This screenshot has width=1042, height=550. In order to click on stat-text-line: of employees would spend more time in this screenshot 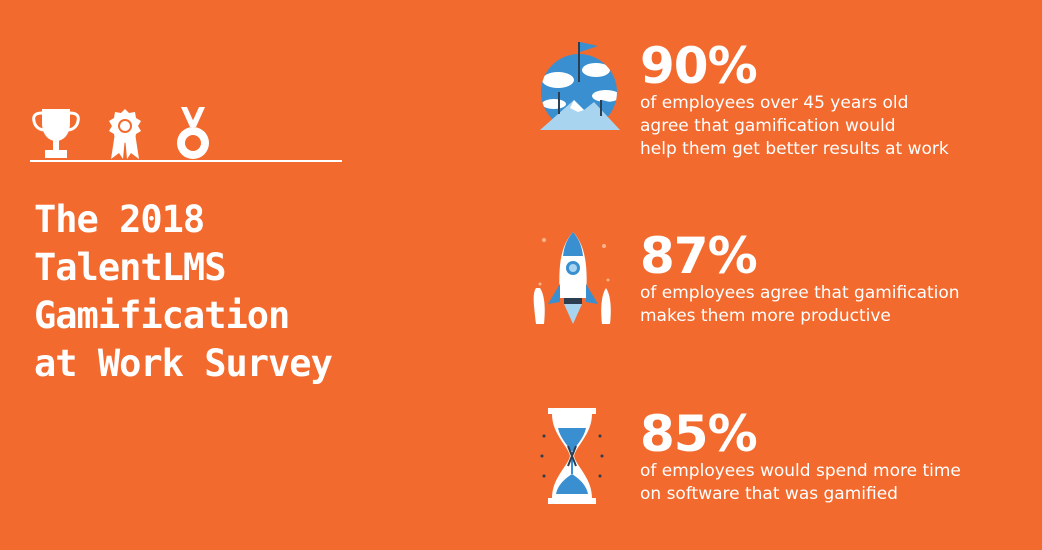, I will do `click(800, 471)`.